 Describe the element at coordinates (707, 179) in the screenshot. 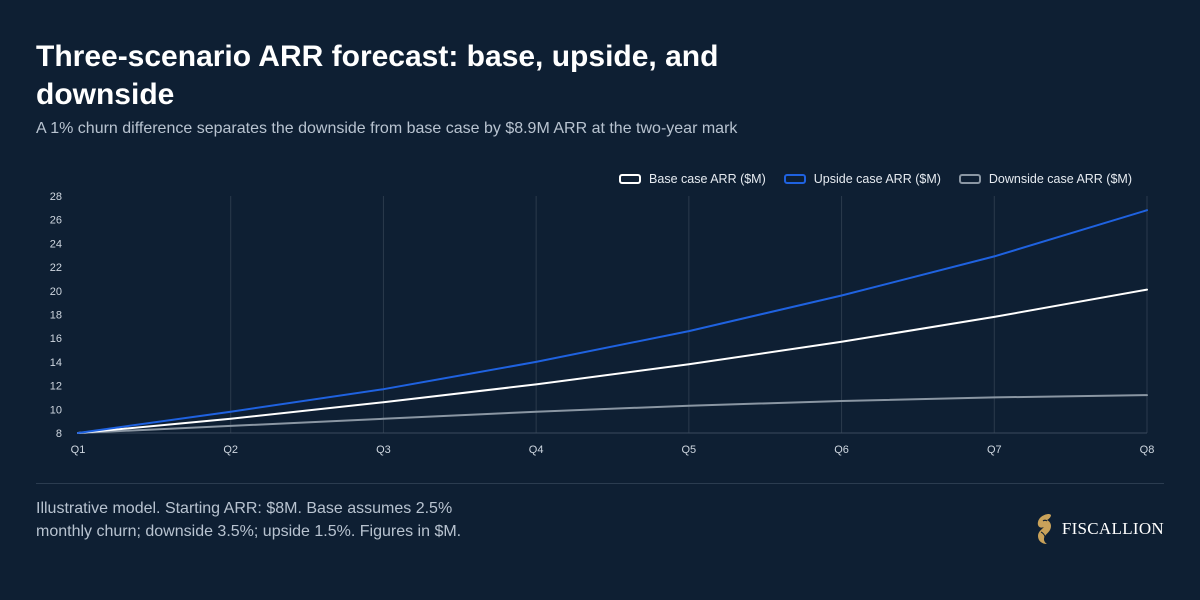

I see `legend-label-base: Base case ARR ($M)` at that location.